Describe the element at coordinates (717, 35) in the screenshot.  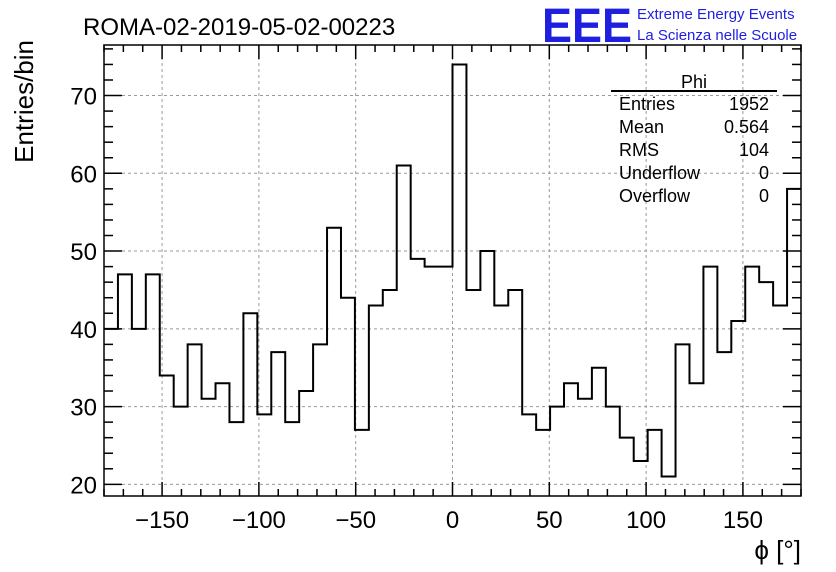
I see `logo-line-2: La Scienza nelle Scuole` at that location.